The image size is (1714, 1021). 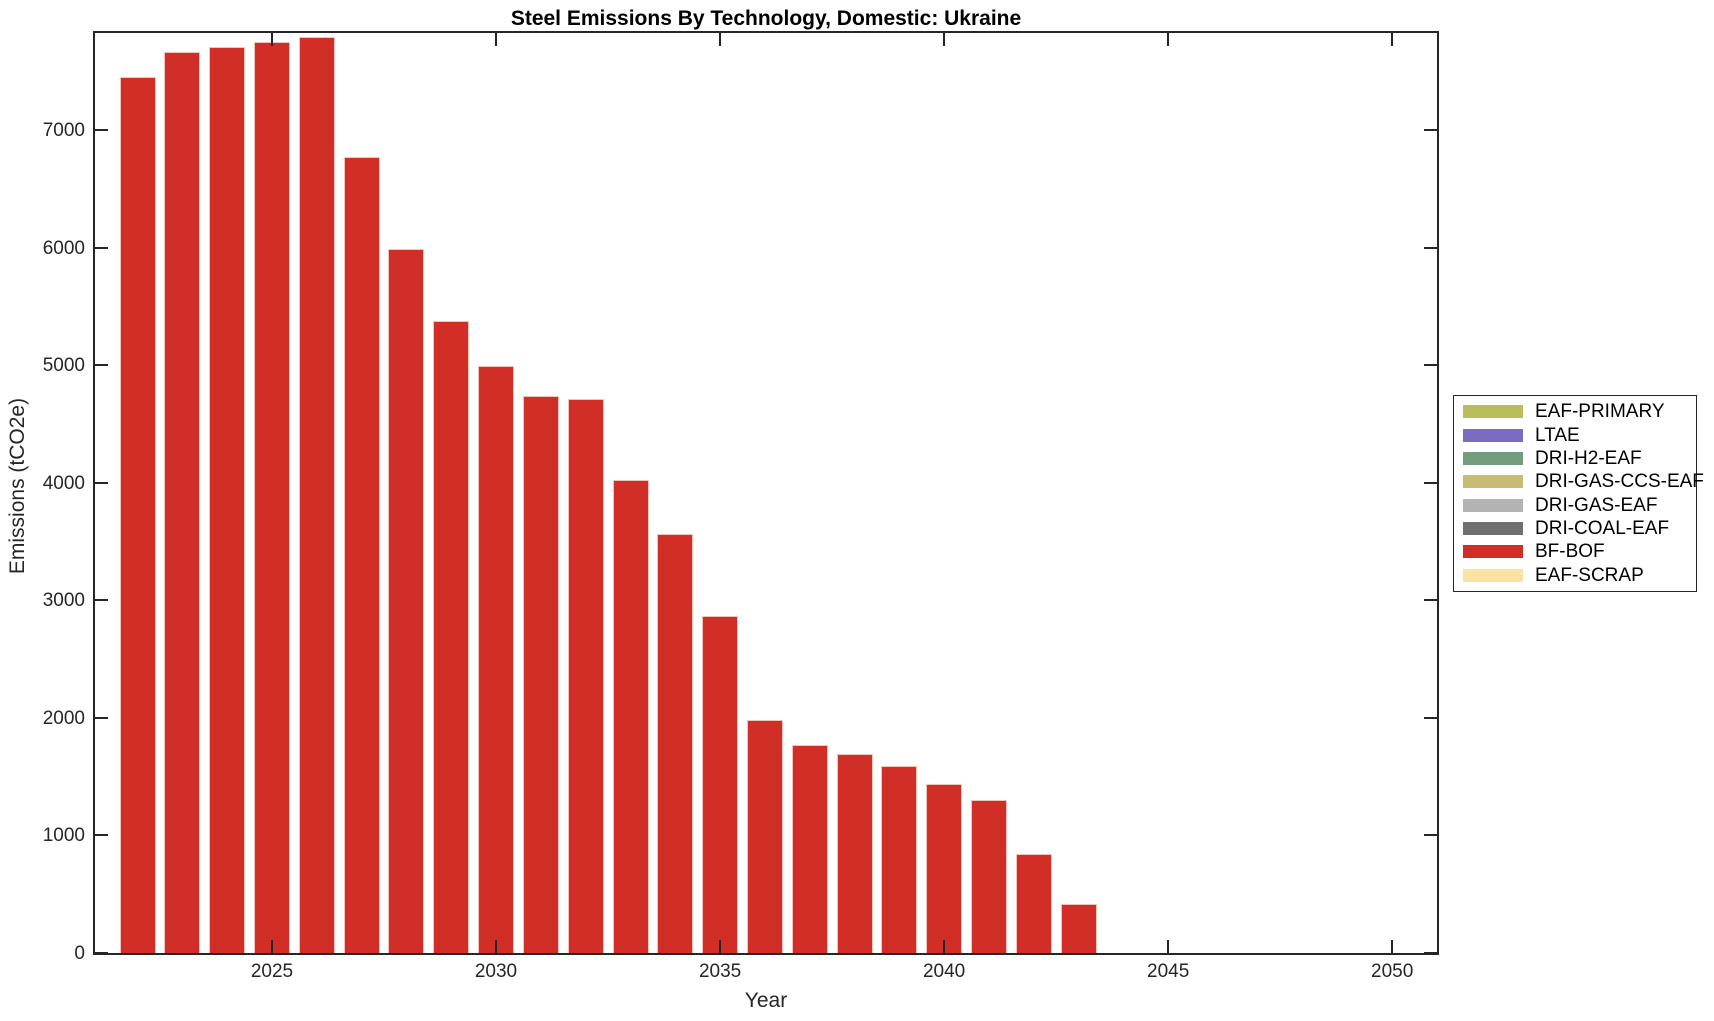 What do you see at coordinates (720, 784) in the screenshot?
I see `bar-bf-bof-2035` at bounding box center [720, 784].